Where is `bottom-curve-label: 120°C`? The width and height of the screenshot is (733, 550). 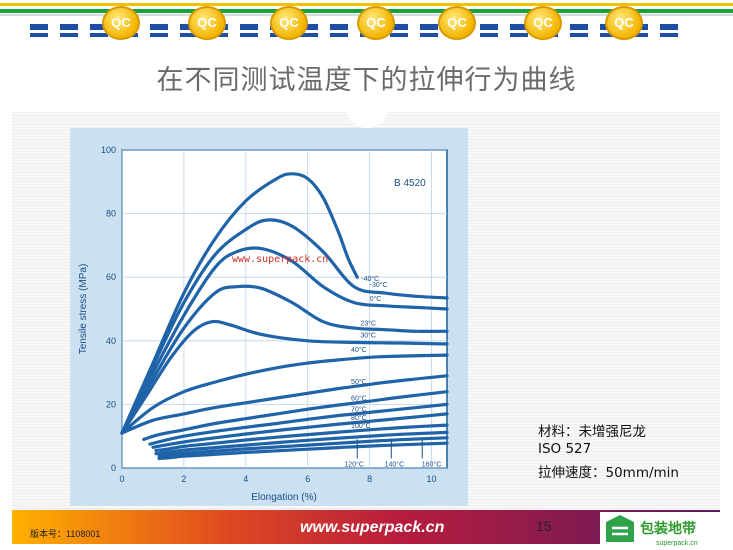
bottom-curve-label: 120°C is located at coordinates (354, 464).